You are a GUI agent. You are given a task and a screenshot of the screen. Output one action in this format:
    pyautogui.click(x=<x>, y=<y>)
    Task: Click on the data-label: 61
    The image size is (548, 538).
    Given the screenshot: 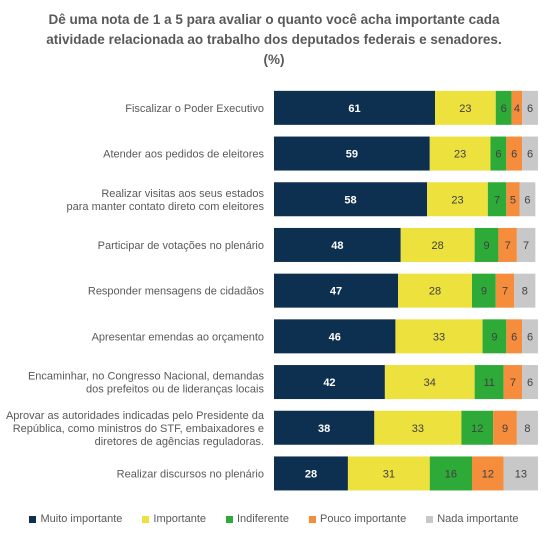 What is the action you would take?
    pyautogui.click(x=354, y=109)
    